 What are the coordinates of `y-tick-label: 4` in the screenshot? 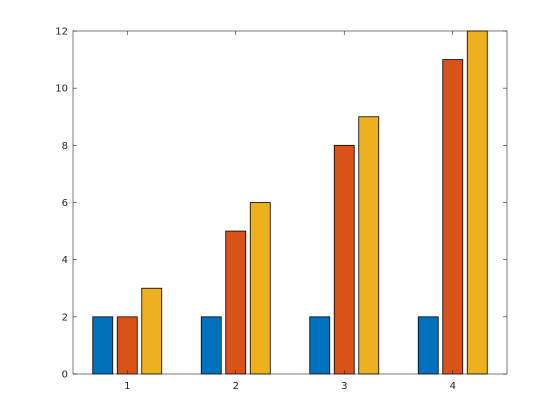 It's located at (65, 260).